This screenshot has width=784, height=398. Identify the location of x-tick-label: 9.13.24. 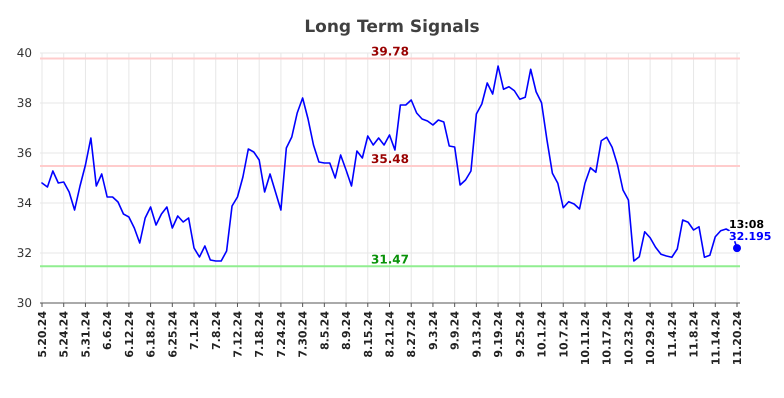
(477, 334).